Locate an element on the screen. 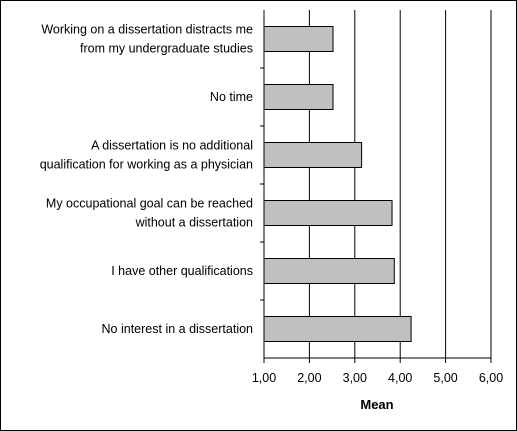 The height and width of the screenshot is (431, 517). x-tick-label: 3,00 is located at coordinates (355, 378).